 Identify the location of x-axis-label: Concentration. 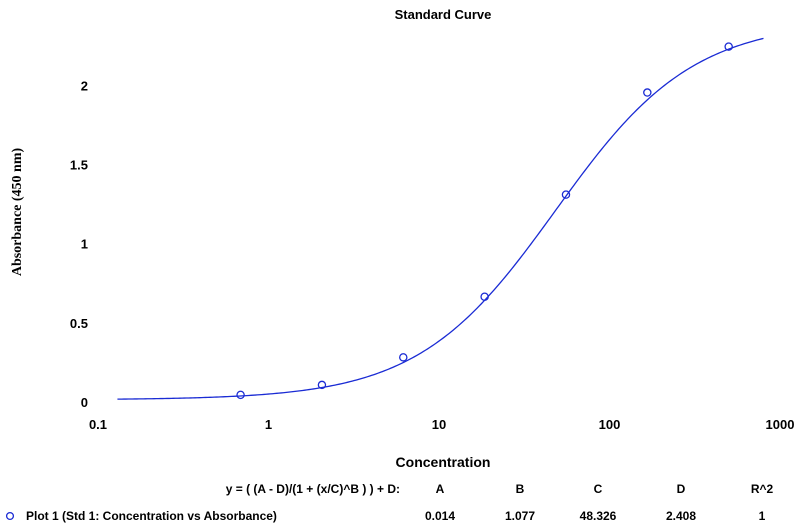
(443, 462).